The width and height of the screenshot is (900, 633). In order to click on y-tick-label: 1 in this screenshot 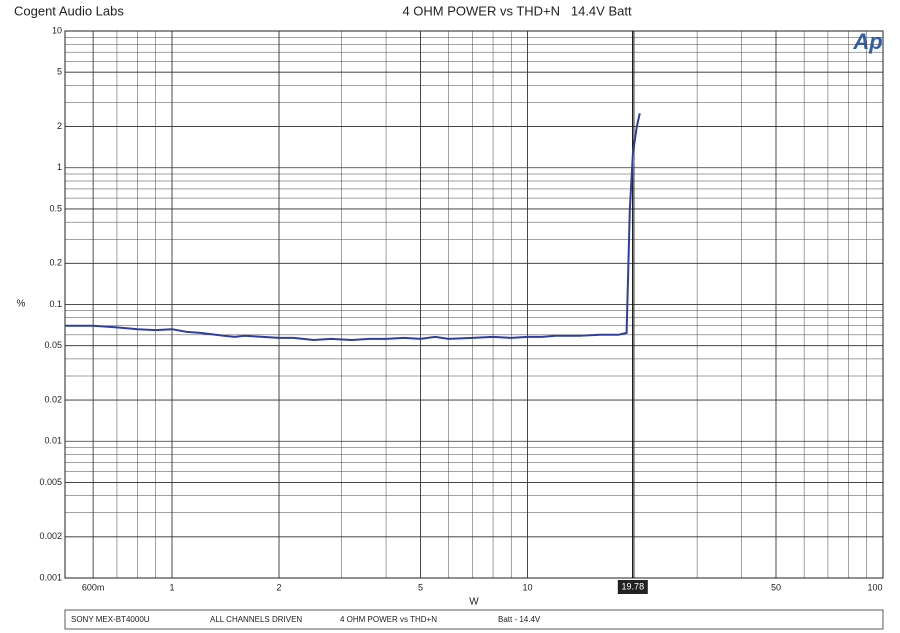, I will do `click(59, 167)`.